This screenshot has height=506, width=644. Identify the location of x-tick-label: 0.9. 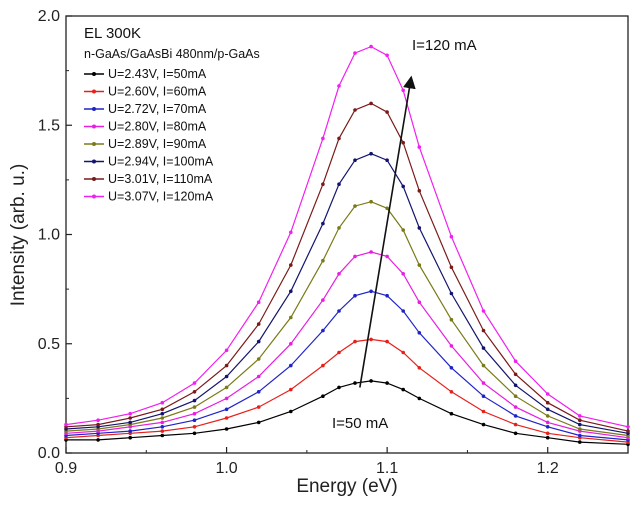
(66, 468).